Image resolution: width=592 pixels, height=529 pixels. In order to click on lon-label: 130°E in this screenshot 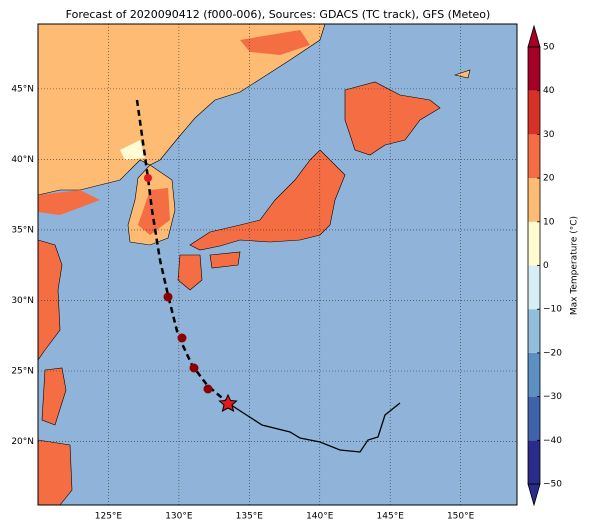, I will do `click(179, 517)`.